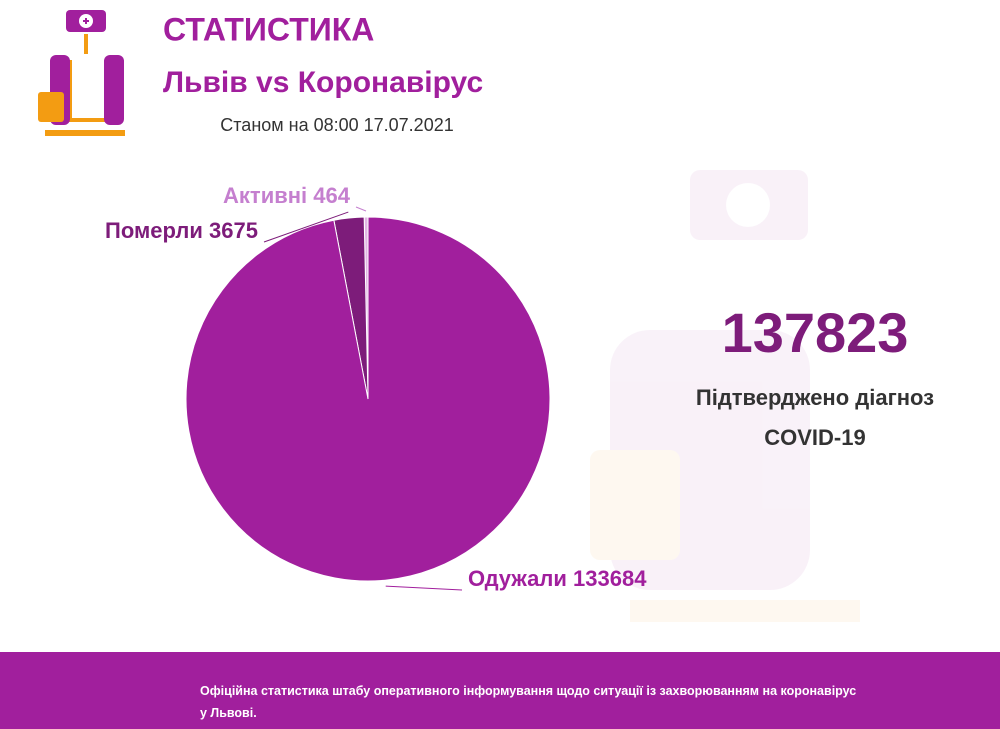 This screenshot has height=729, width=1000. What do you see at coordinates (610, 578) in the screenshot?
I see `slice-label-value: 133684` at bounding box center [610, 578].